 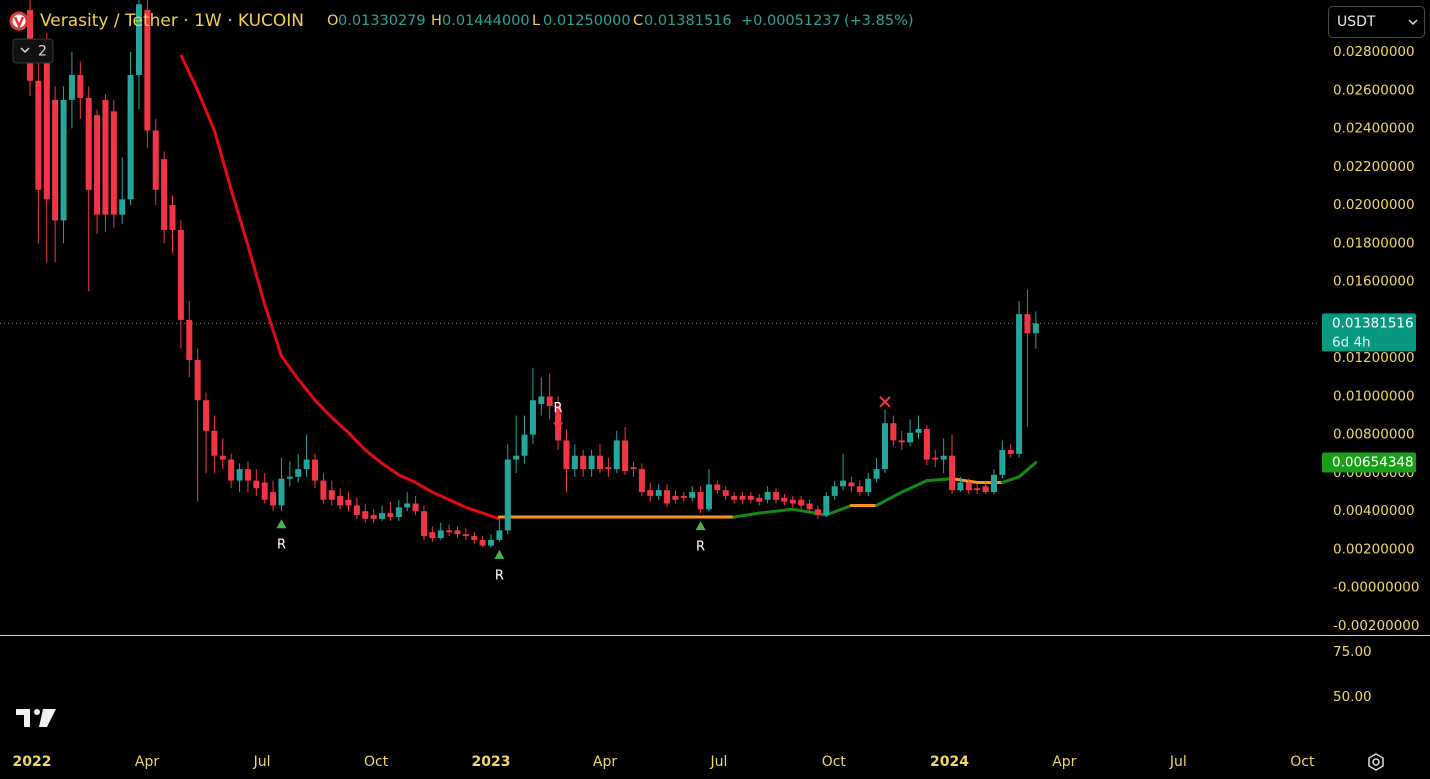 What do you see at coordinates (1374, 129) in the screenshot?
I see `y-tick-label: 0.02400000` at bounding box center [1374, 129].